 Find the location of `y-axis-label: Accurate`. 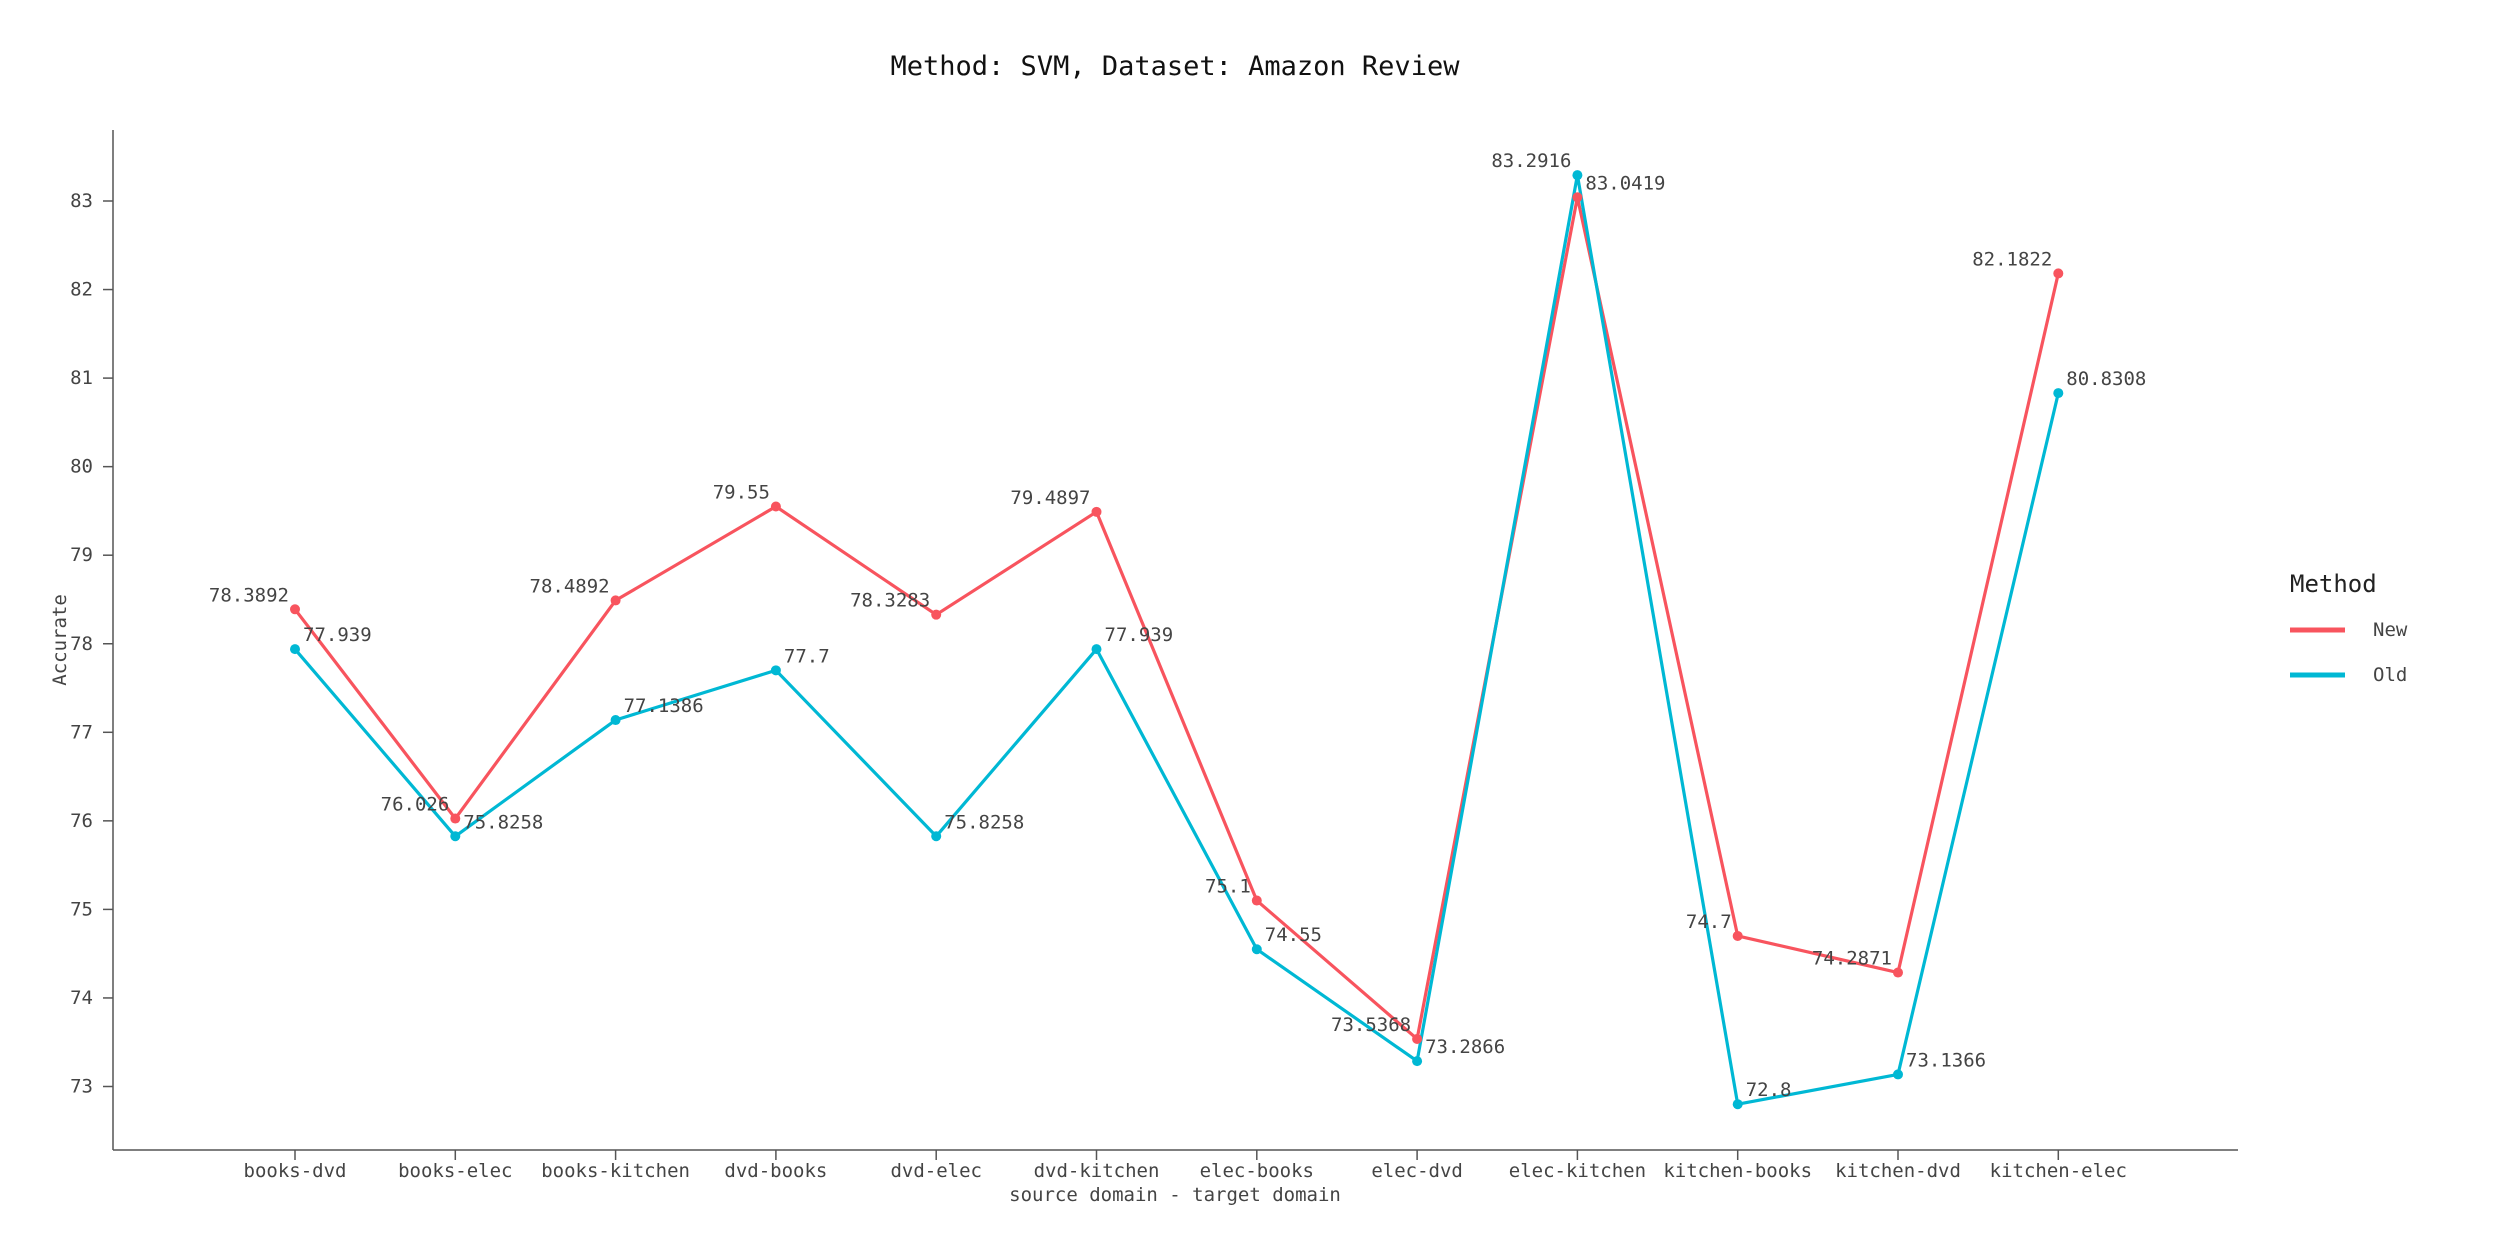

y-axis-label: Accurate is located at coordinates (60, 640).